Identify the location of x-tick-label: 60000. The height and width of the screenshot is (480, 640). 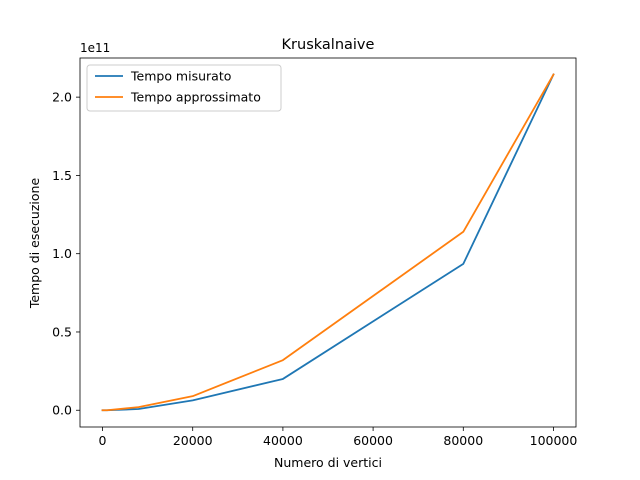
(373, 440).